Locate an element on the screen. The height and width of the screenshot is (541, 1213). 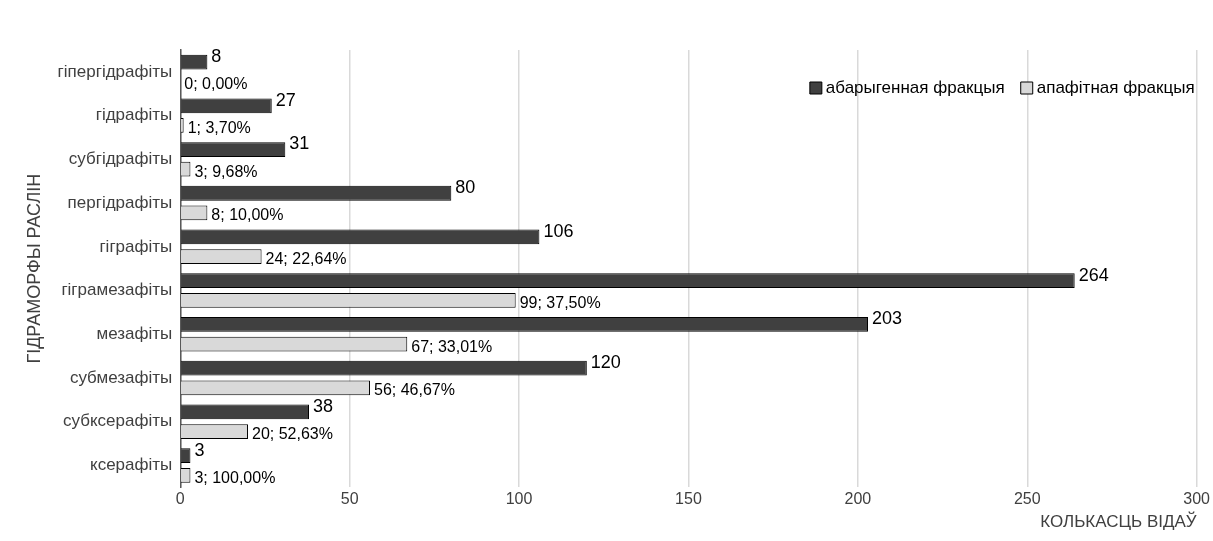
y-tick-label: субксерафіты is located at coordinates (118, 421).